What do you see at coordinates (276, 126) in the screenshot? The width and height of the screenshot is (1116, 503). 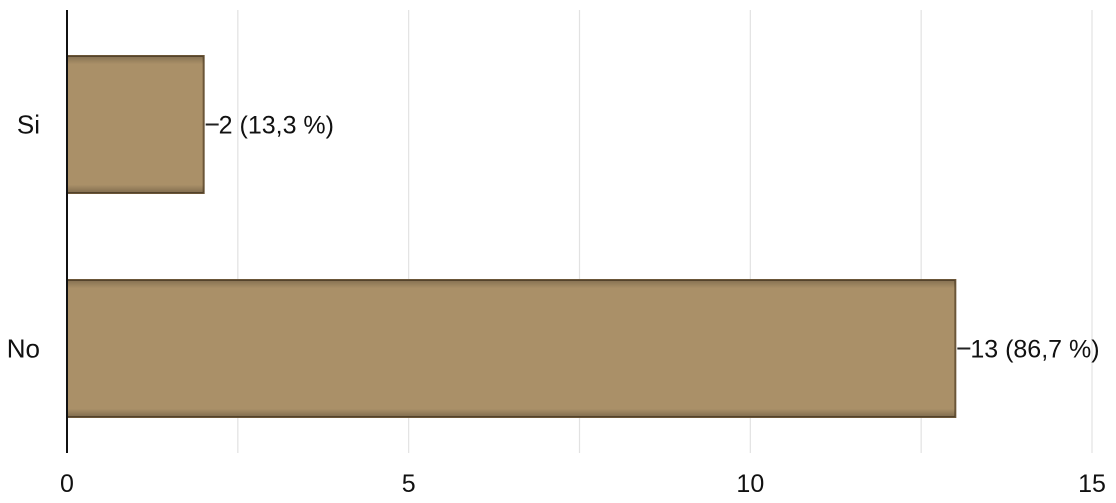 I see `data-label: 2 (13,3 %)` at bounding box center [276, 126].